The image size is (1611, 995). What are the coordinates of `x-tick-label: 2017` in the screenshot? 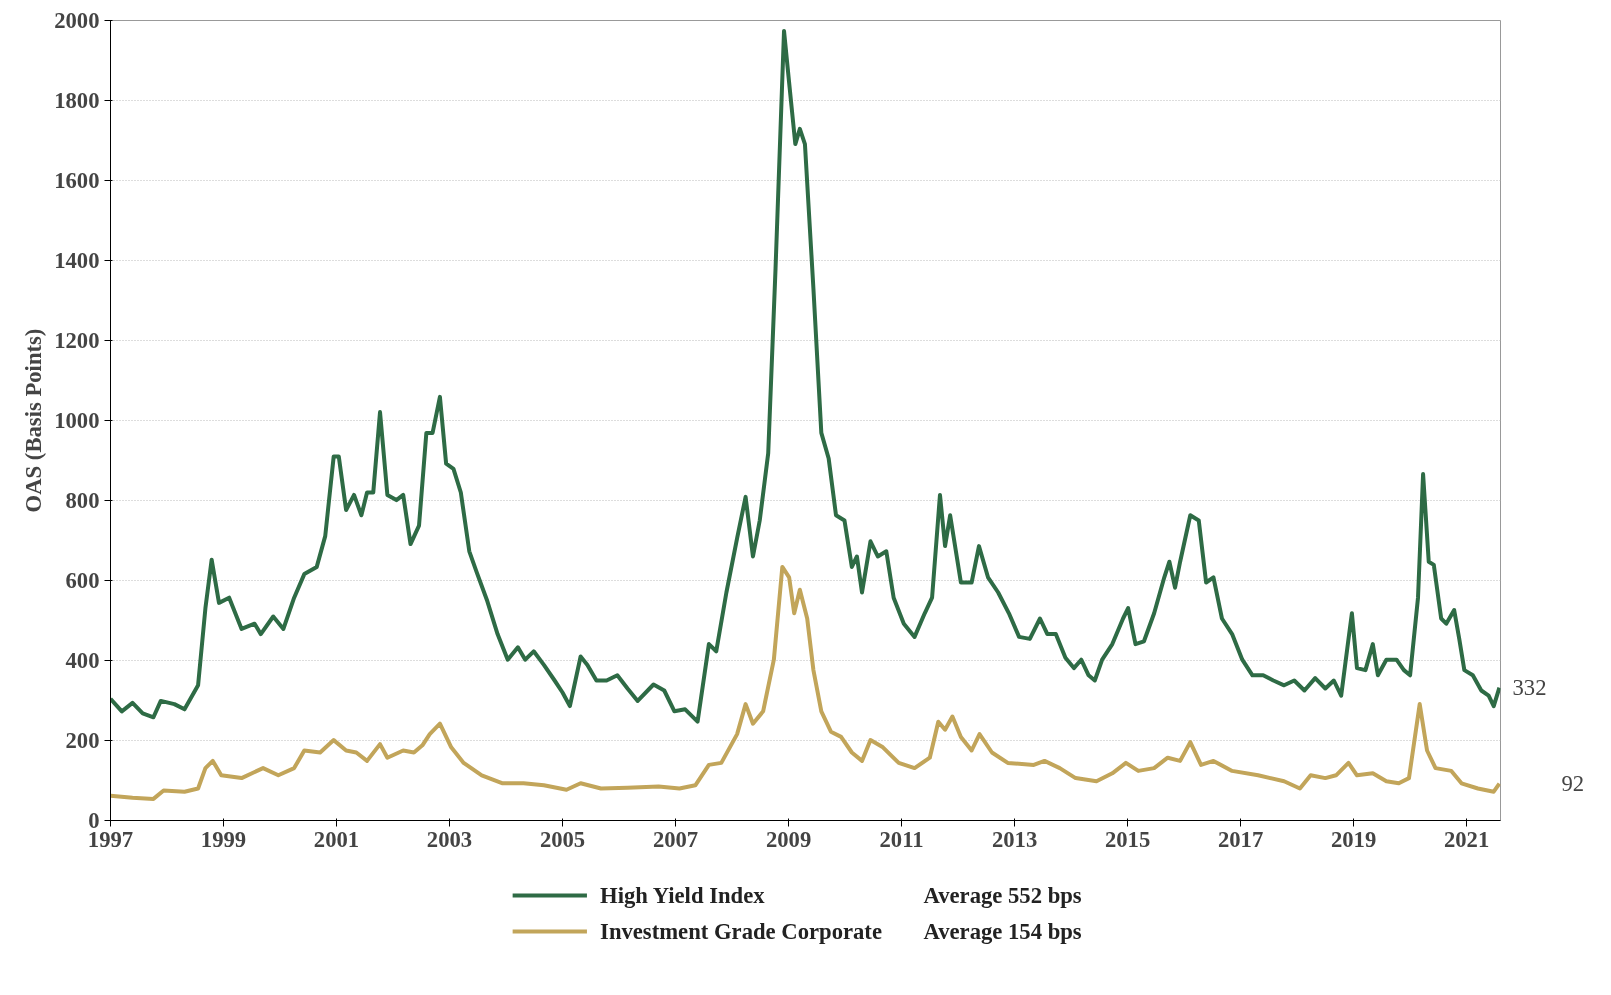 It's located at (1240, 839).